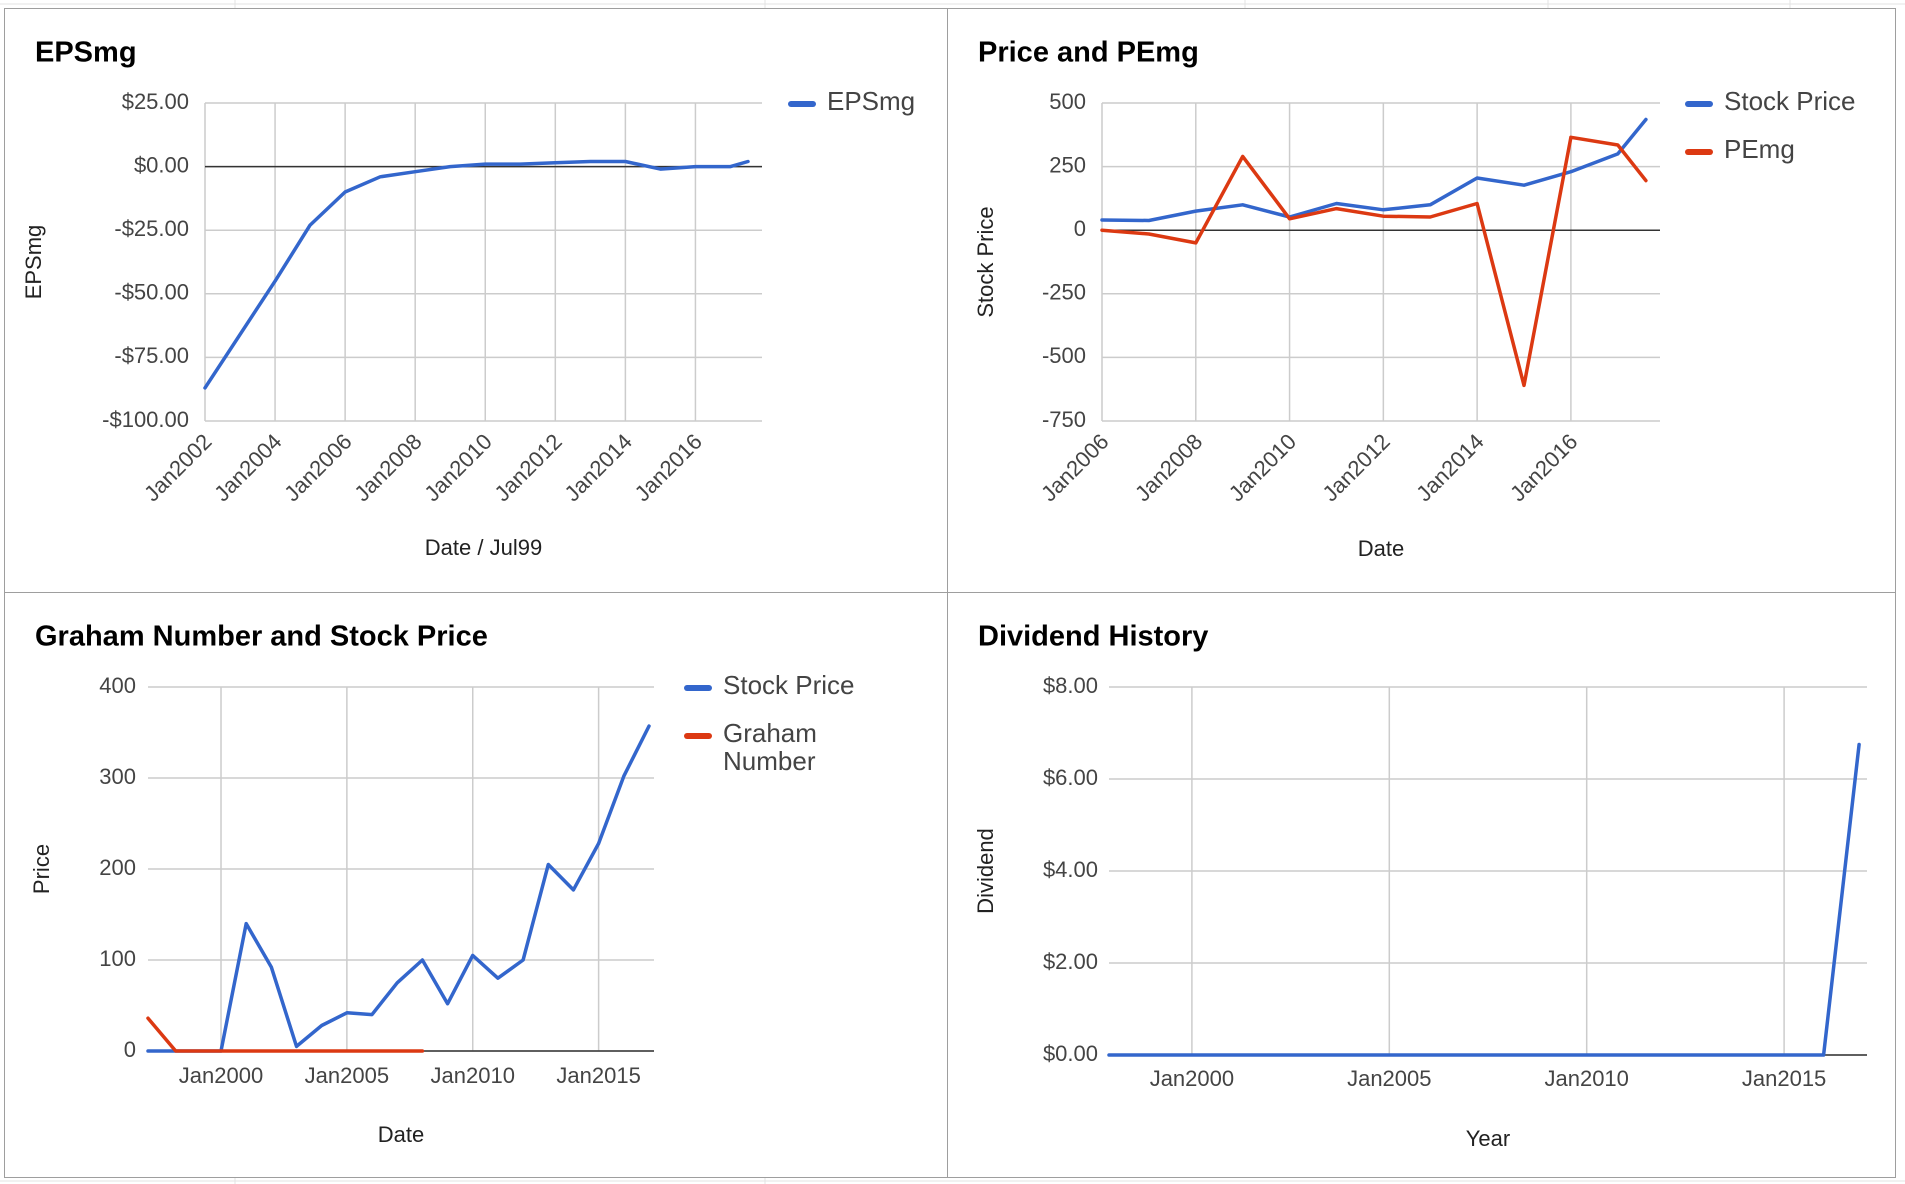 Image resolution: width=1905 pixels, height=1184 pixels. I want to click on y-tick-label: -$25.00, so click(151, 228).